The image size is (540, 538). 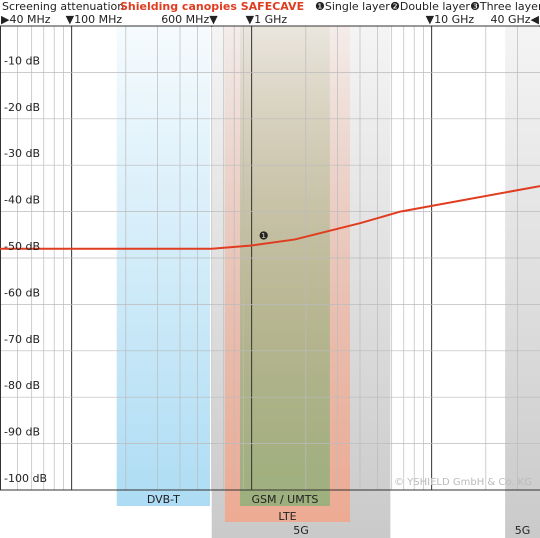 What do you see at coordinates (25, 478) in the screenshot?
I see `y-tick-label: -100 dB` at bounding box center [25, 478].